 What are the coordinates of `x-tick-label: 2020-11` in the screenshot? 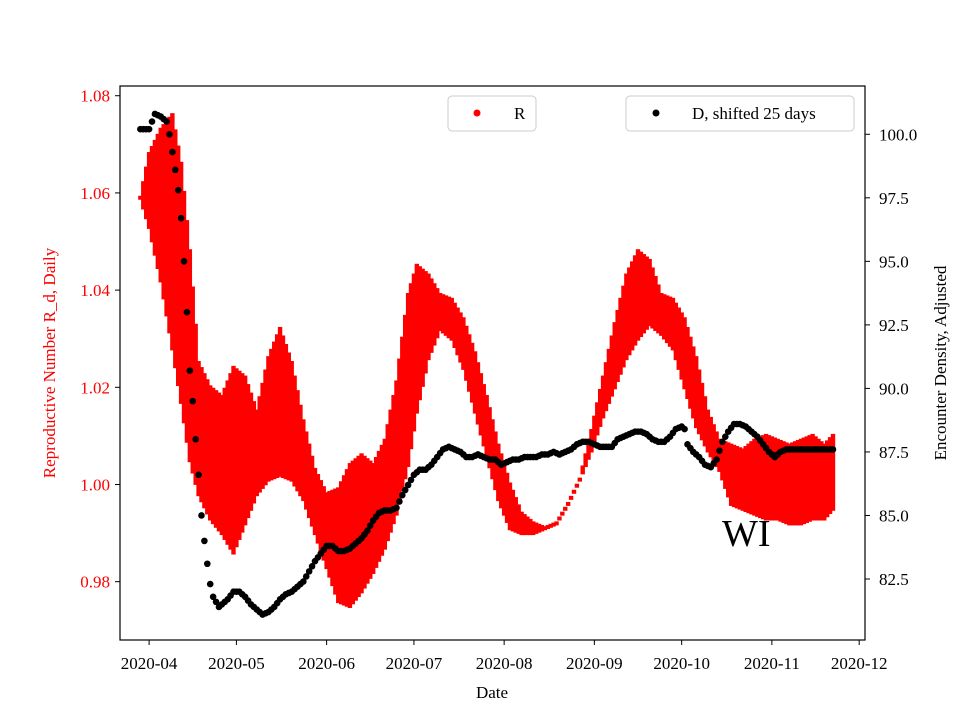 It's located at (772, 663).